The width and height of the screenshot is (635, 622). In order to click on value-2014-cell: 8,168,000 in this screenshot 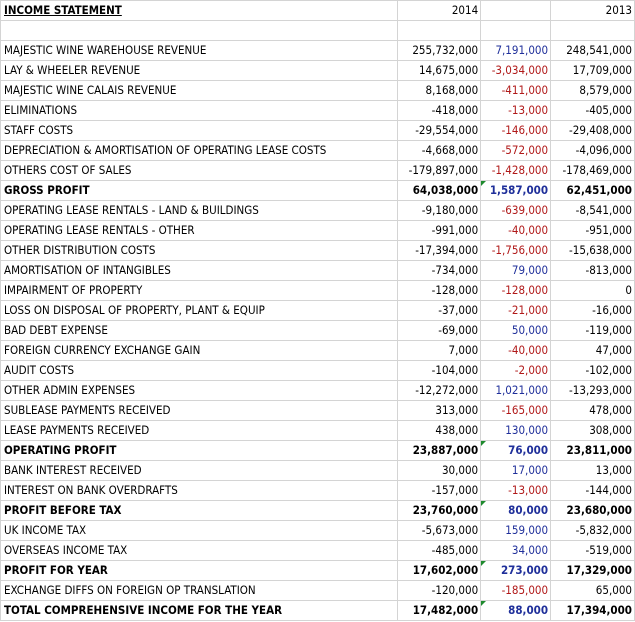, I will do `click(439, 90)`.